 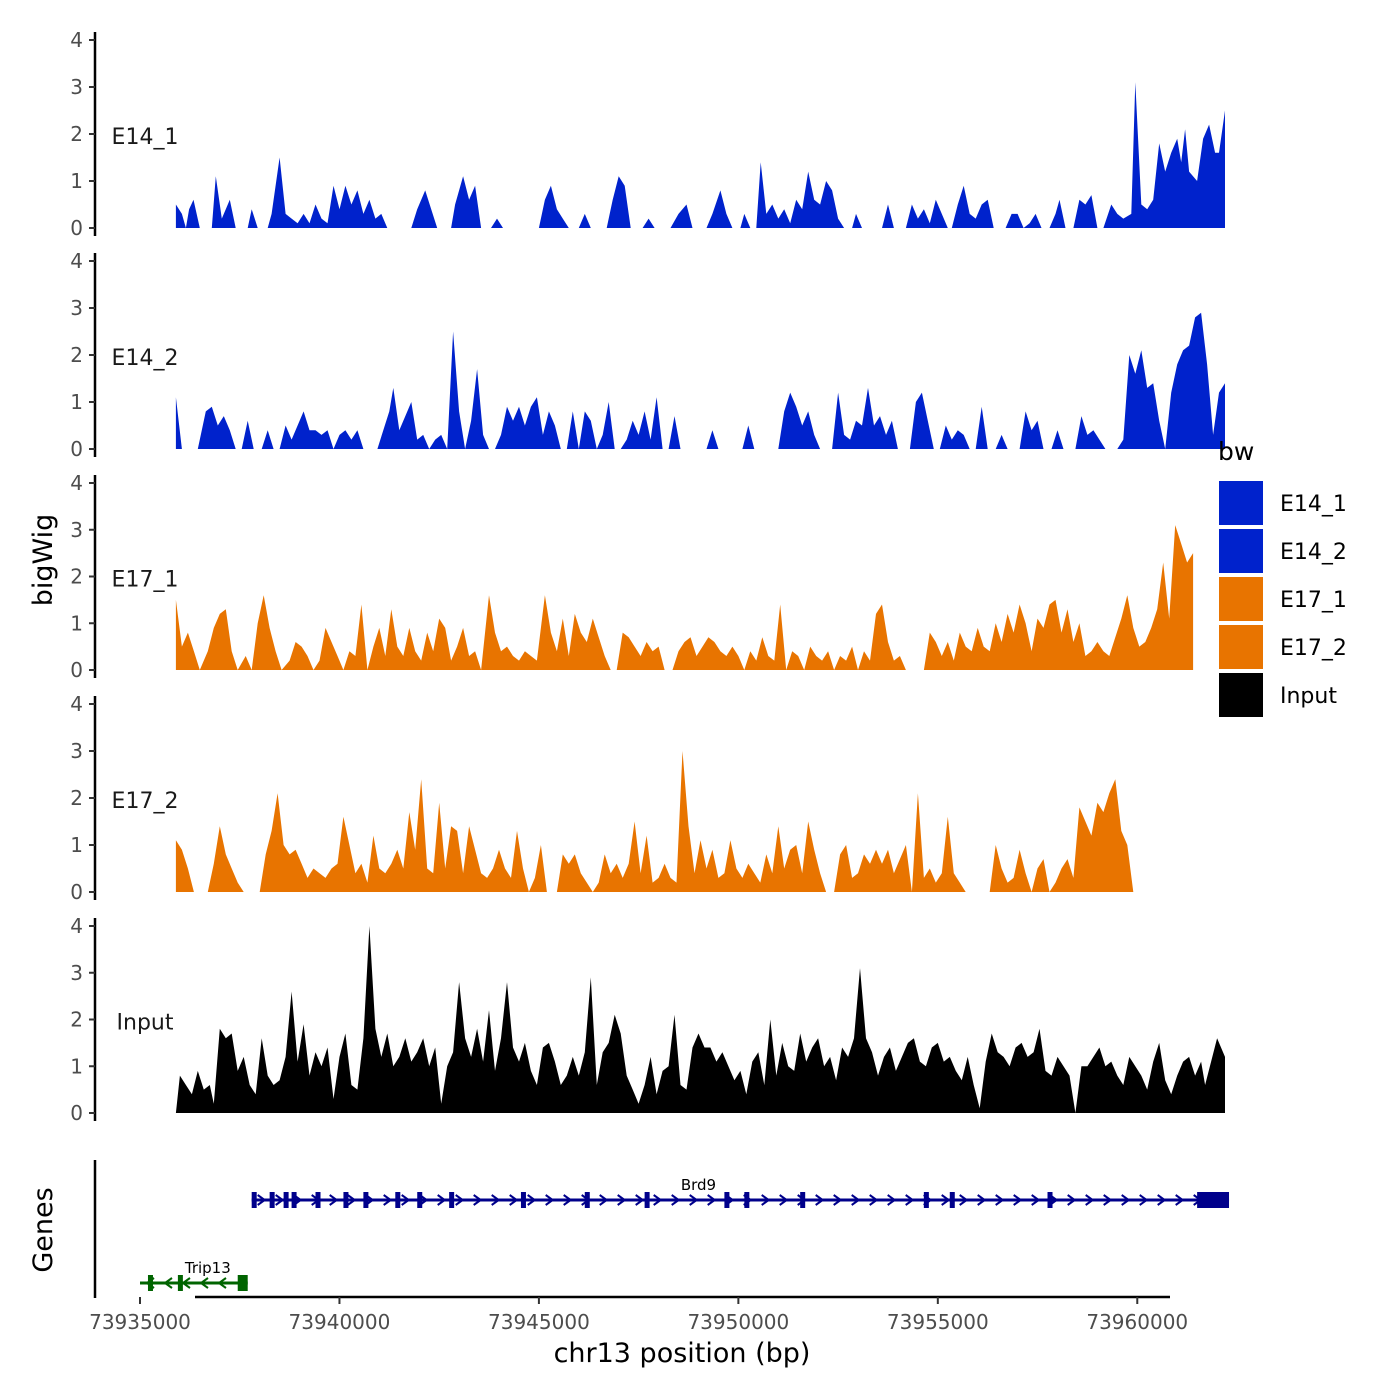 What do you see at coordinates (207, 1268) in the screenshot?
I see `gene-name-label: Trip13` at bounding box center [207, 1268].